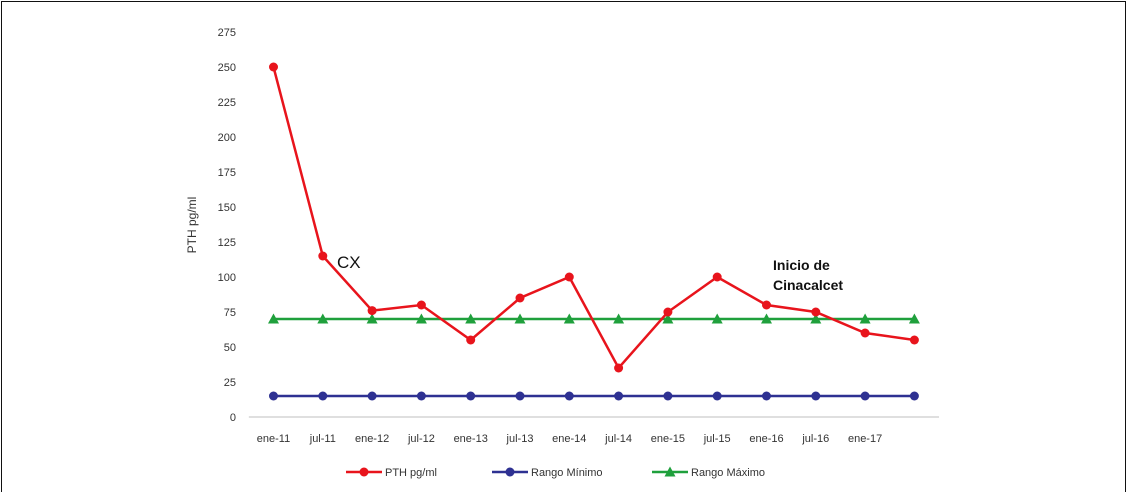 This screenshot has width=1129, height=494. What do you see at coordinates (349, 262) in the screenshot?
I see `annotation-cx: CX` at bounding box center [349, 262].